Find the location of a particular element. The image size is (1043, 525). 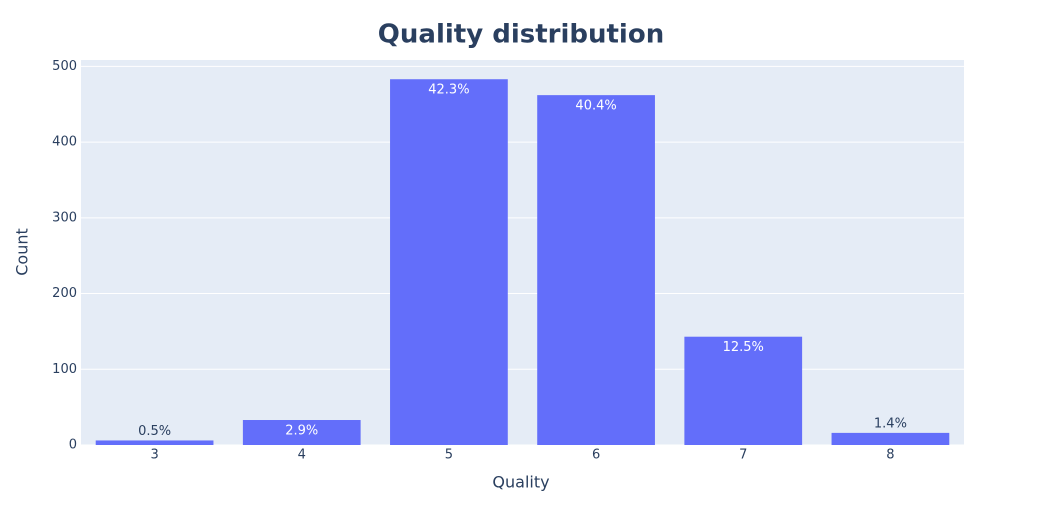

x-axis-title: Quality is located at coordinates (520, 482).